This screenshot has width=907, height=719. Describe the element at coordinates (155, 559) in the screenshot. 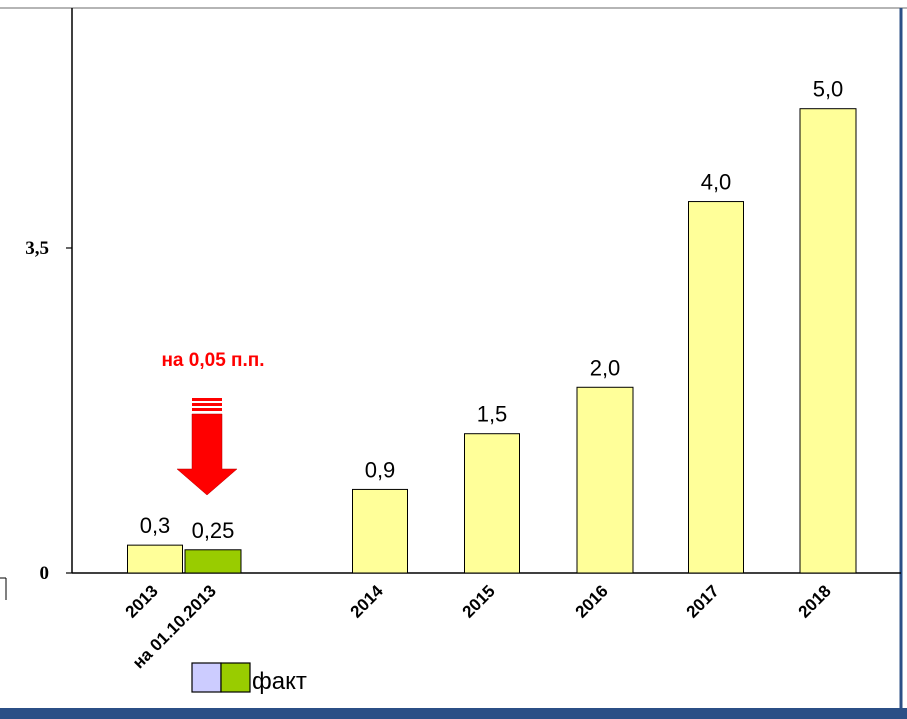

I see `bar-2013` at that location.